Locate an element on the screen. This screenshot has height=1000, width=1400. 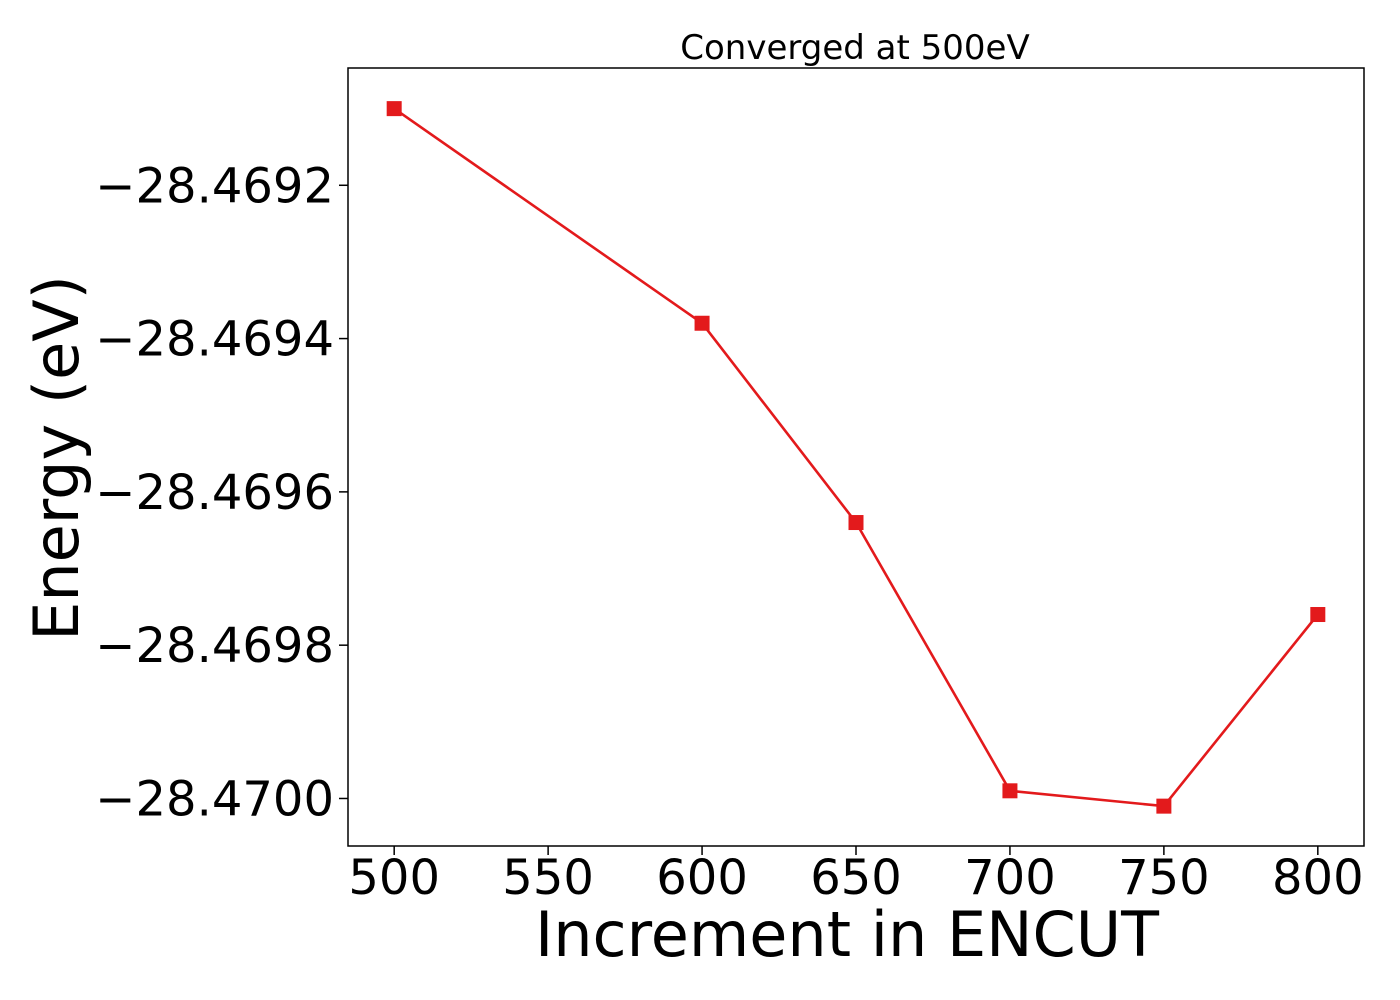
x-tick-label: 650 is located at coordinates (856, 878).